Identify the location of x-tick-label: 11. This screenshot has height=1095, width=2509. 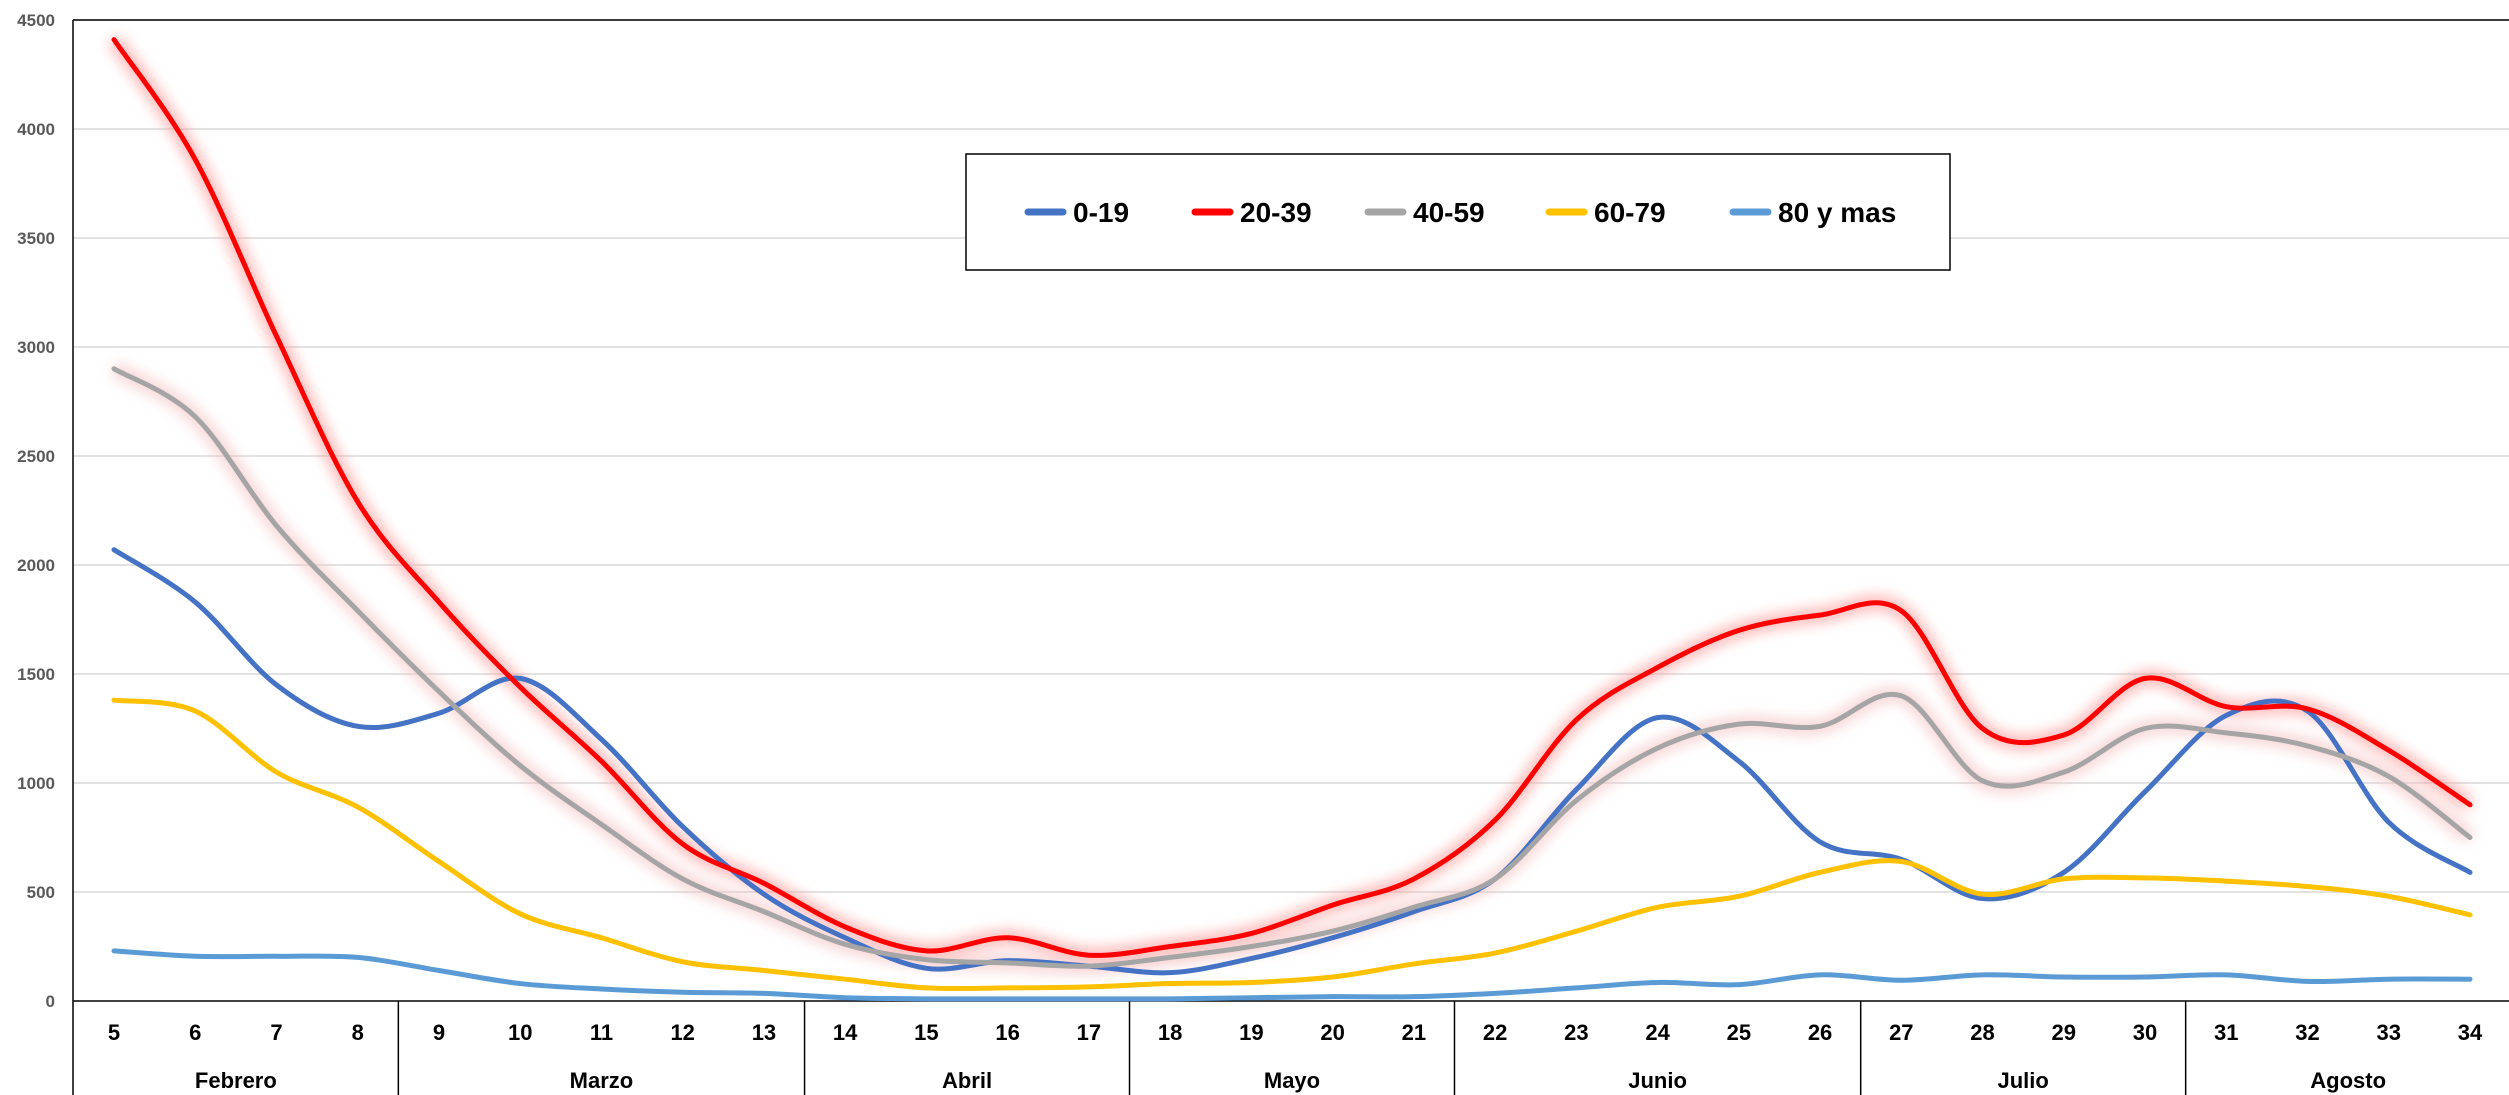
(601, 1032).